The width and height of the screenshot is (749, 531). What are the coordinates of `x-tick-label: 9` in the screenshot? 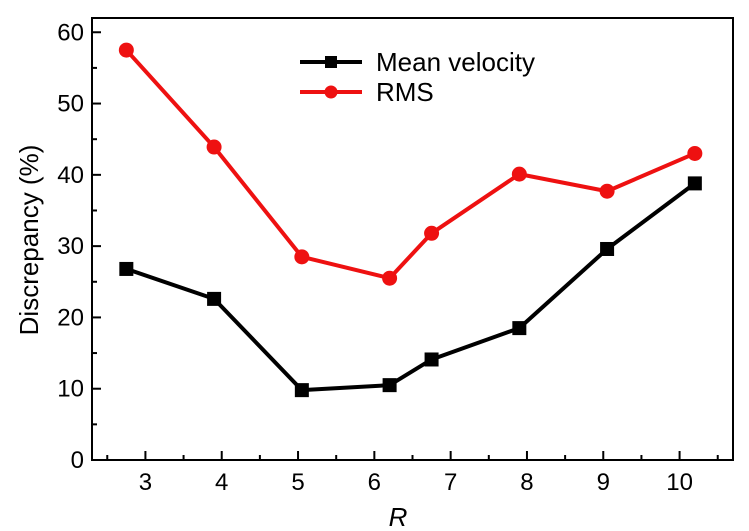 It's located at (603, 482).